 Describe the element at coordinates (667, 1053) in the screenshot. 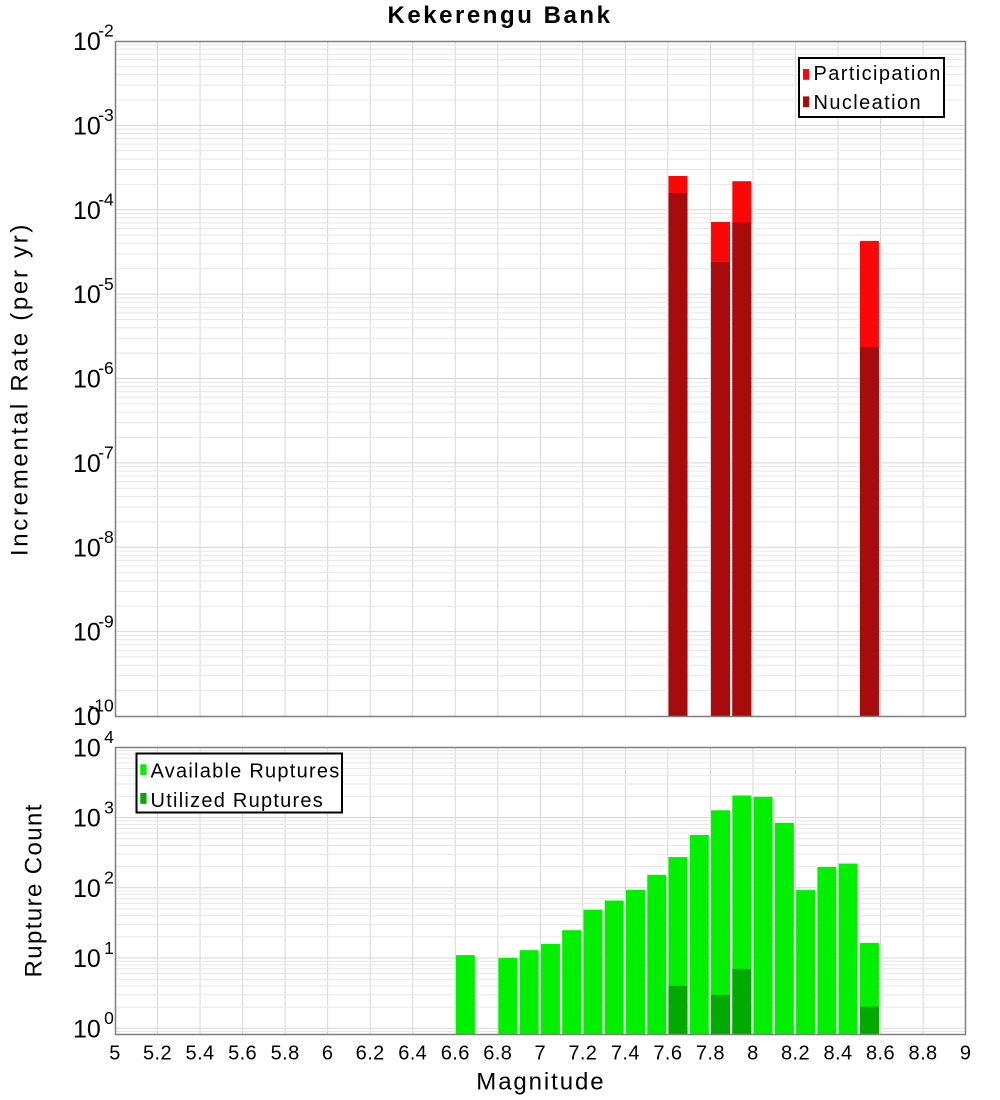

I see `svg-text: 7.6` at that location.